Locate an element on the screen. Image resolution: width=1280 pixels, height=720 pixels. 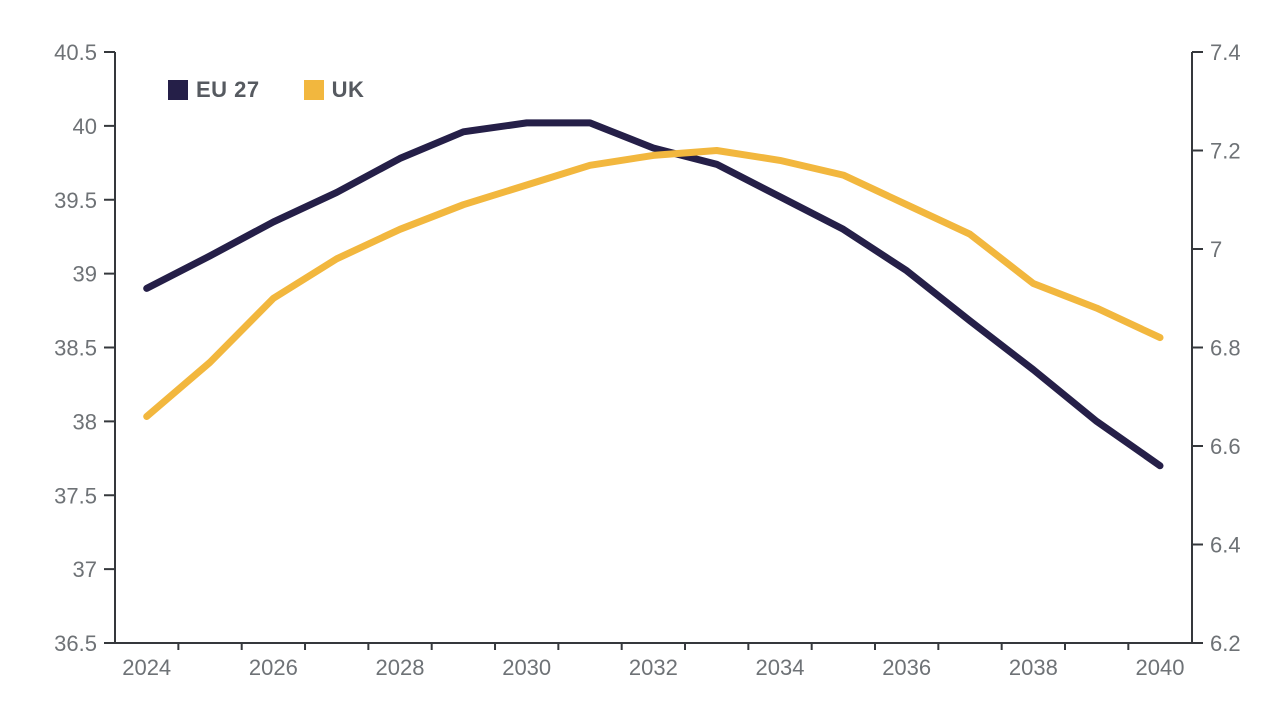
y-axis-left-tick-label: 36.5 is located at coordinates (75, 643).